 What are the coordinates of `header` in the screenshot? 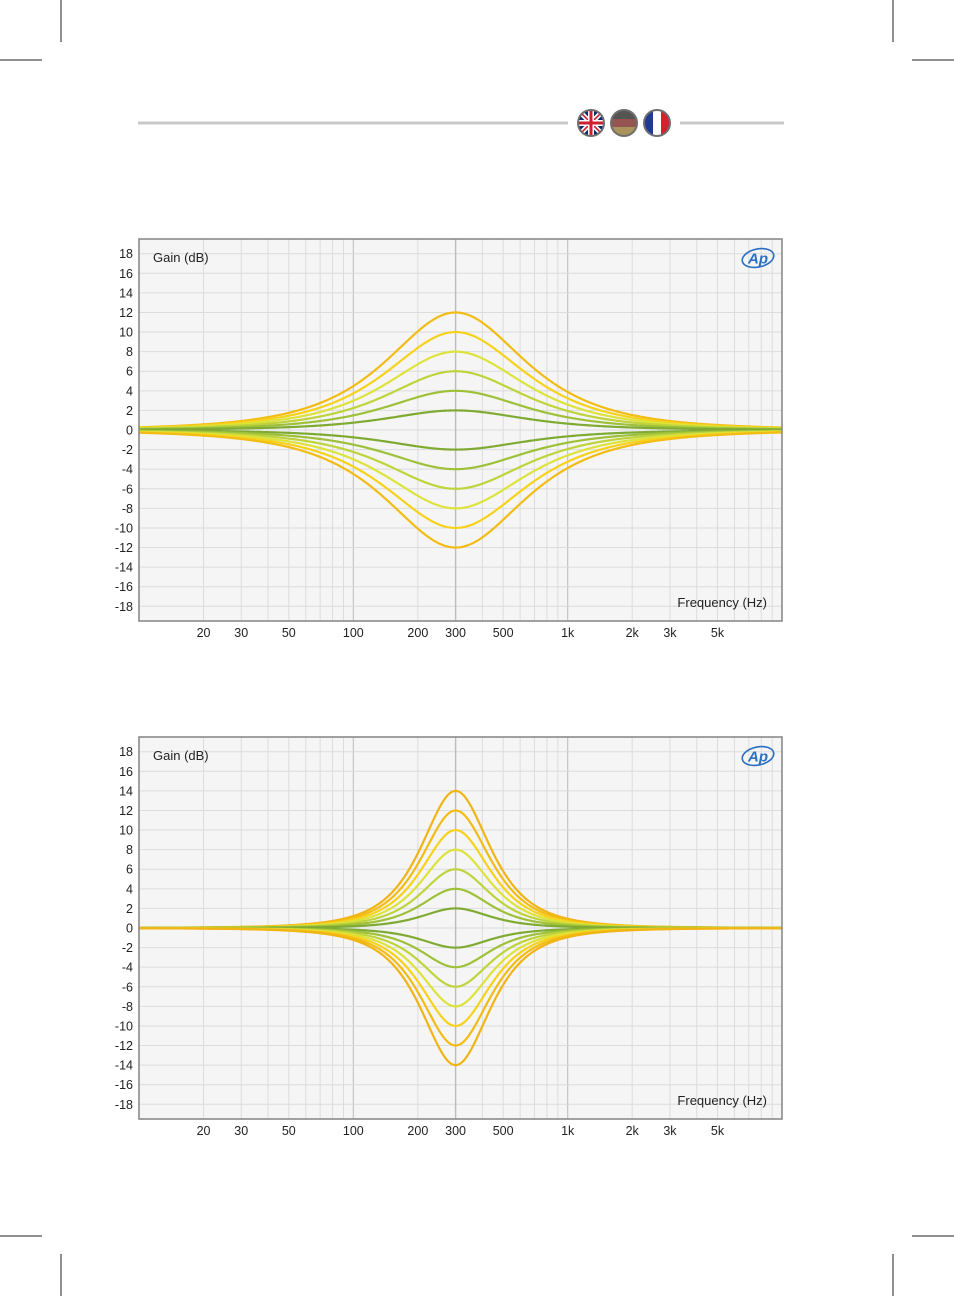 It's located at (461, 123).